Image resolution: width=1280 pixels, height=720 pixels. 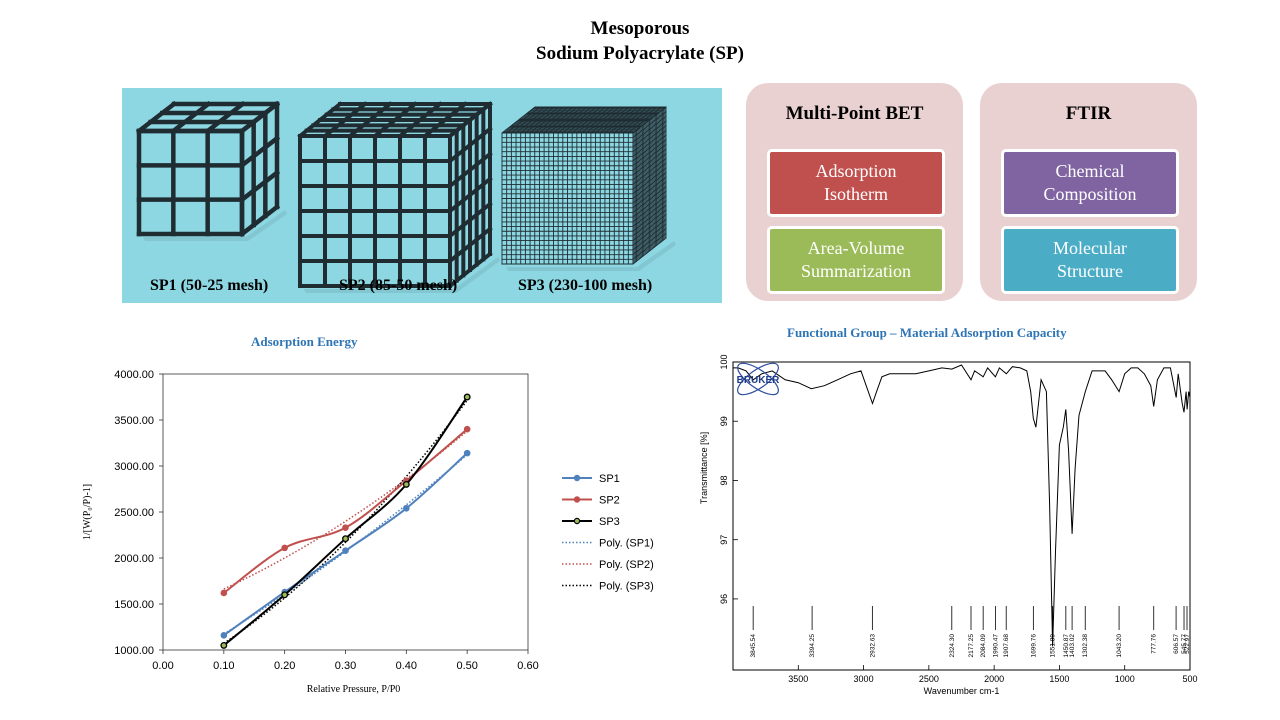 What do you see at coordinates (134, 421) in the screenshot?
I see `y-tick-label: 3500.00` at bounding box center [134, 421].